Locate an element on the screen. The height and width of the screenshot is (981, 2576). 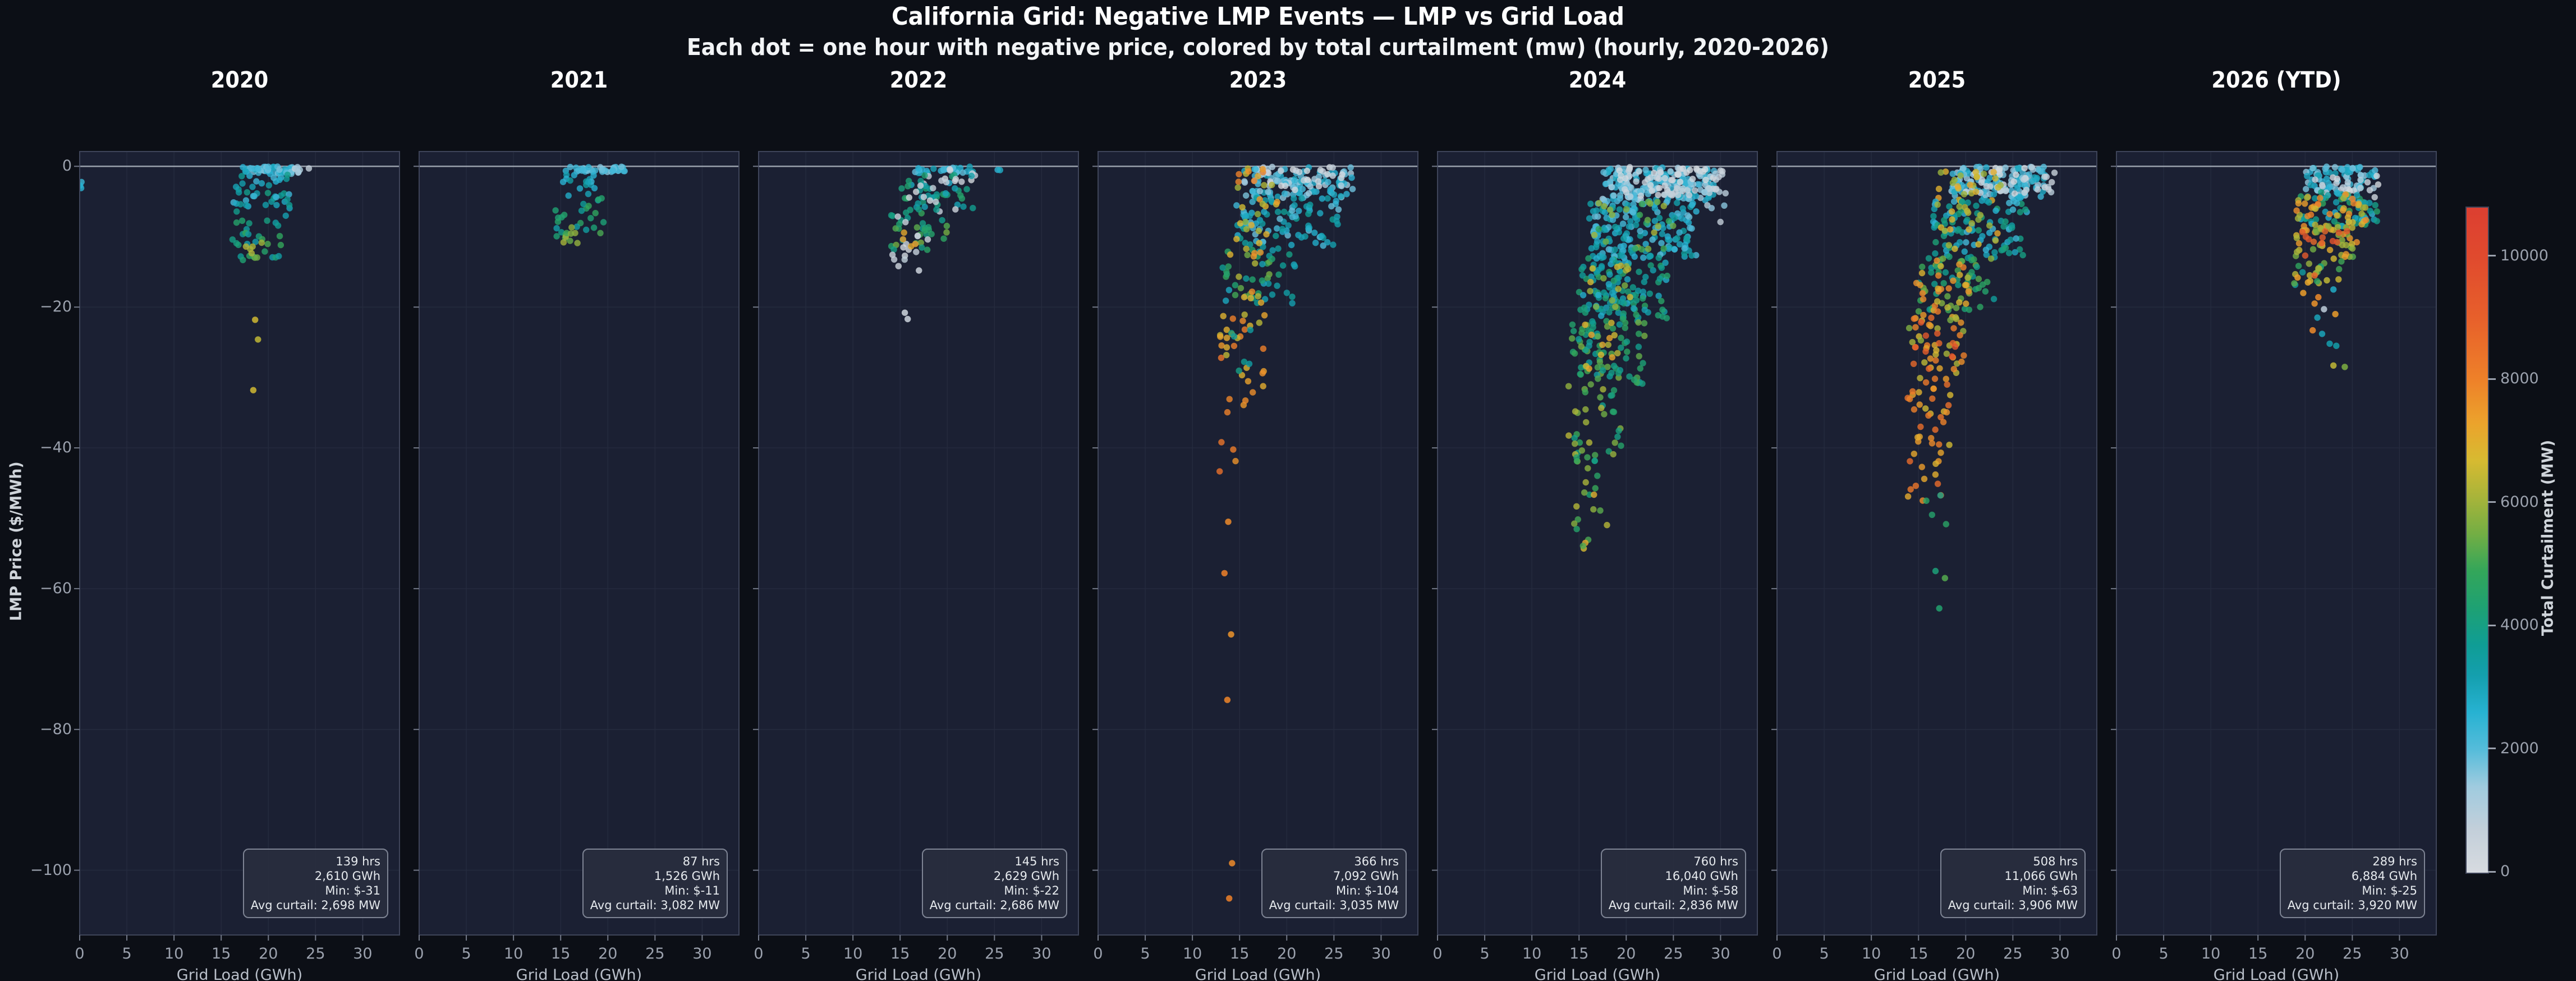
stats-line: Min: $-11 is located at coordinates (692, 891).